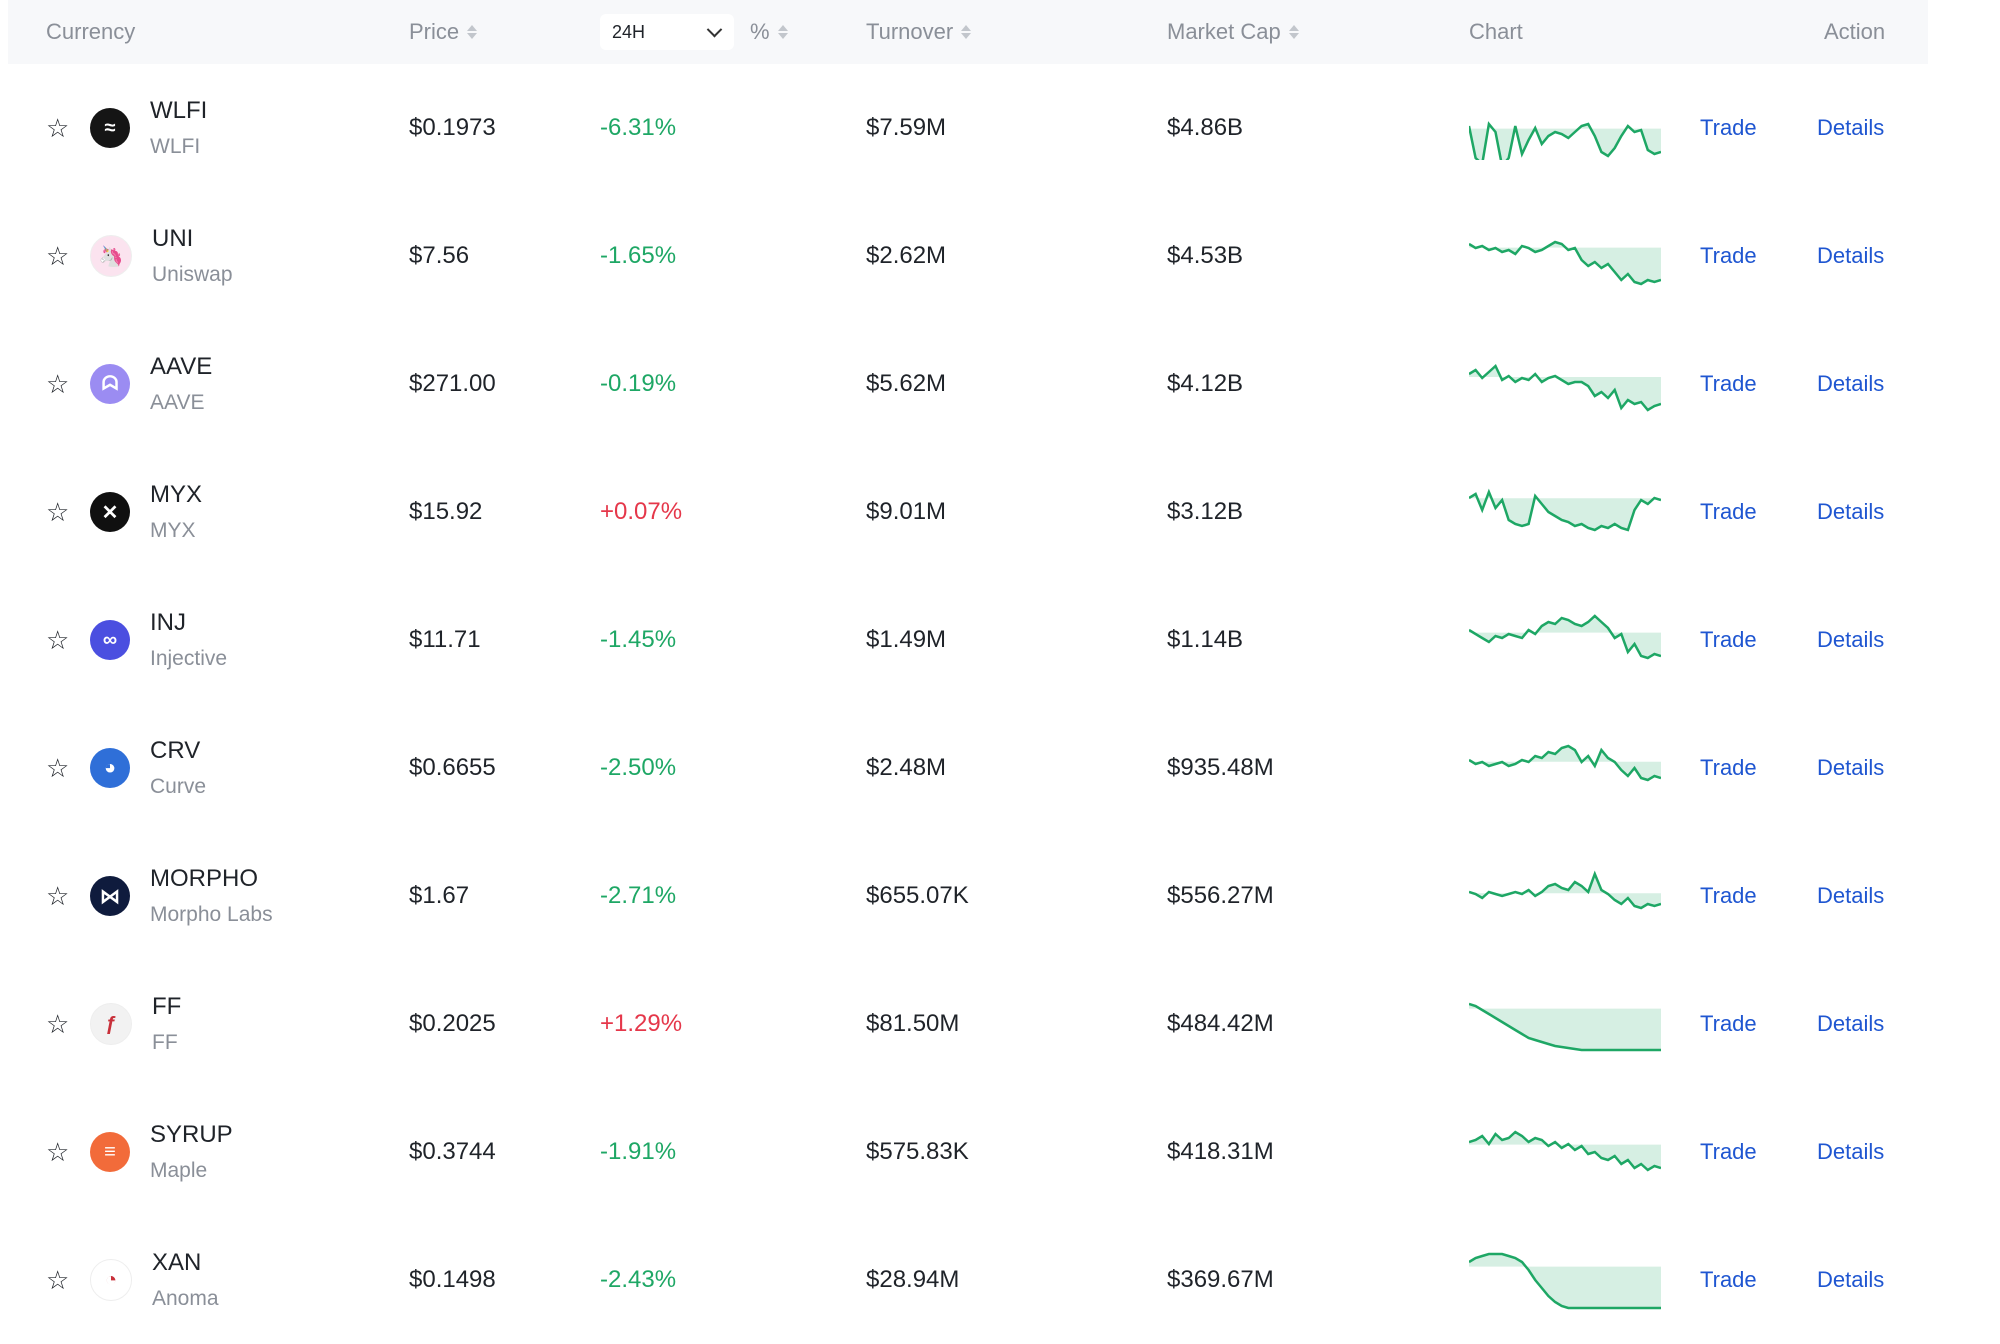 The width and height of the screenshot is (2000, 1344). Describe the element at coordinates (667, 32) in the screenshot. I see `period-select: 24H` at that location.